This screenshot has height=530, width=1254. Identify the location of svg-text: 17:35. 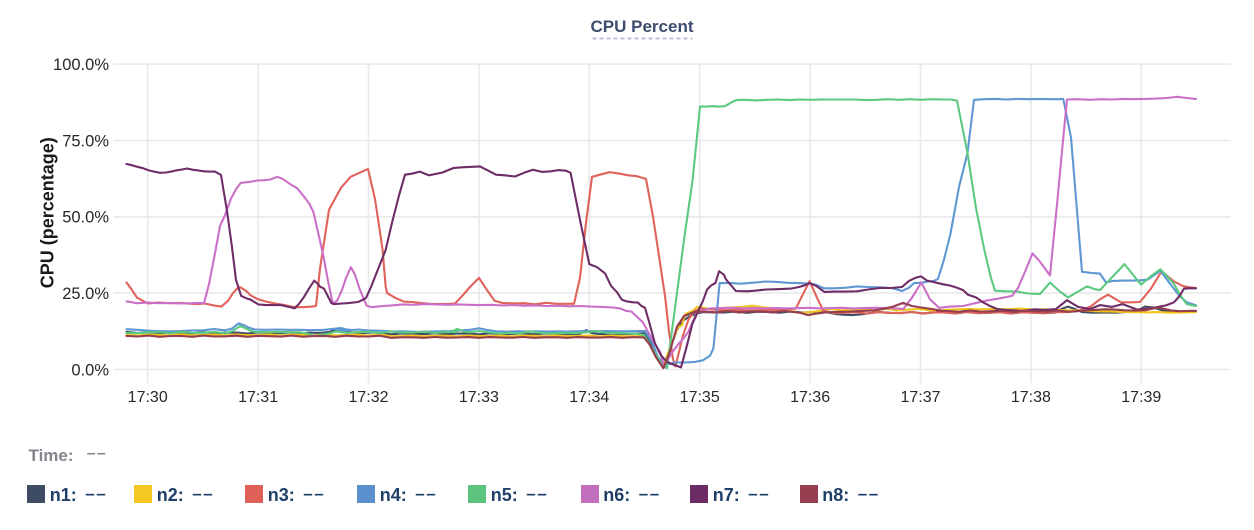
(700, 397).